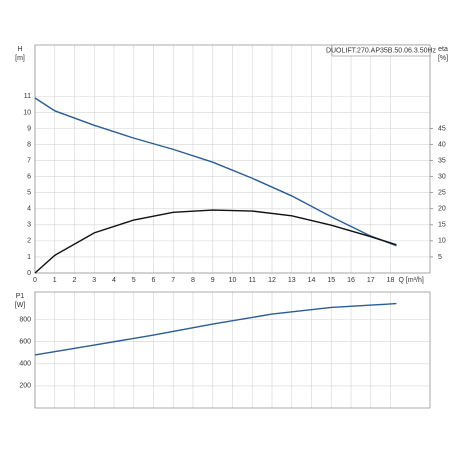 Image resolution: width=460 pixels, height=460 pixels. What do you see at coordinates (442, 193) in the screenshot?
I see `y2-tick-label: 25` at bounding box center [442, 193].